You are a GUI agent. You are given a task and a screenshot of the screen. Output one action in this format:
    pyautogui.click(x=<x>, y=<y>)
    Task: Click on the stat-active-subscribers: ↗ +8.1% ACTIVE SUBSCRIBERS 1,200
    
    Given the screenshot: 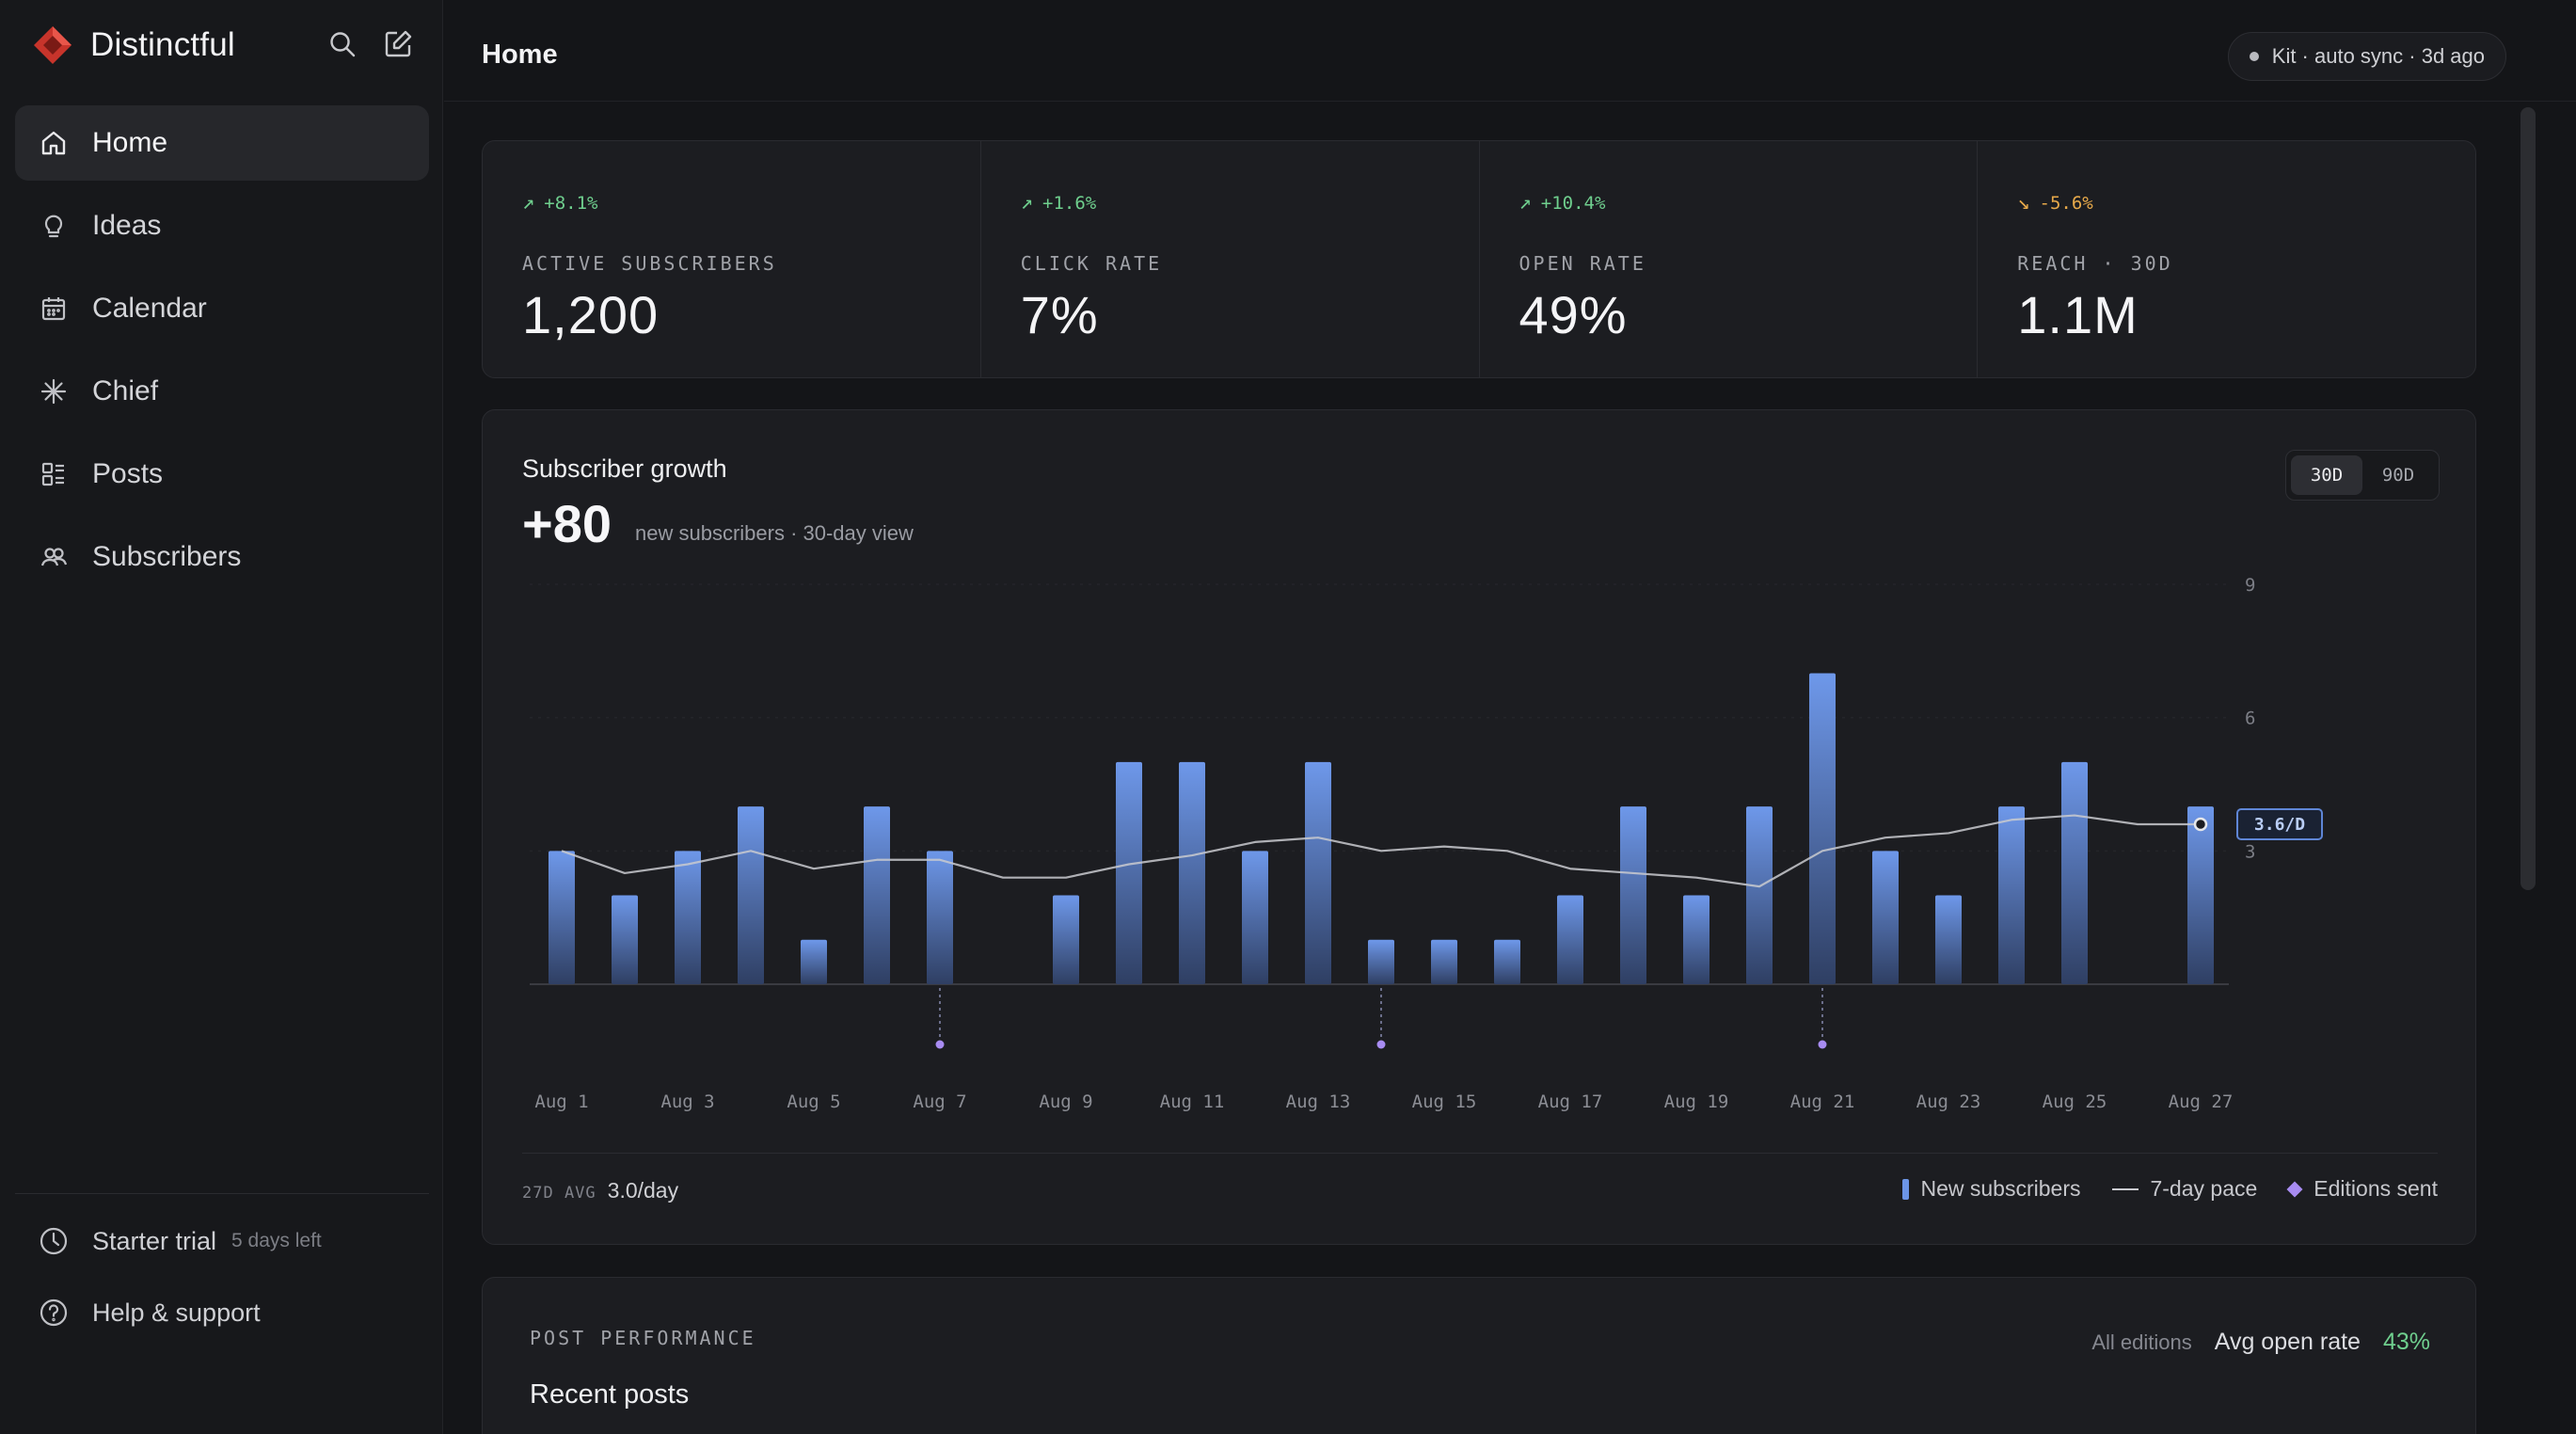 What is the action you would take?
    pyautogui.click(x=732, y=259)
    